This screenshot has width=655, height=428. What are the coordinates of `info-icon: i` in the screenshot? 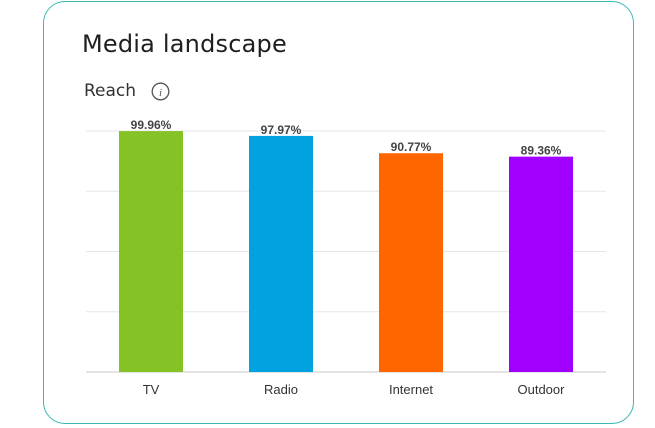 It's located at (160, 91).